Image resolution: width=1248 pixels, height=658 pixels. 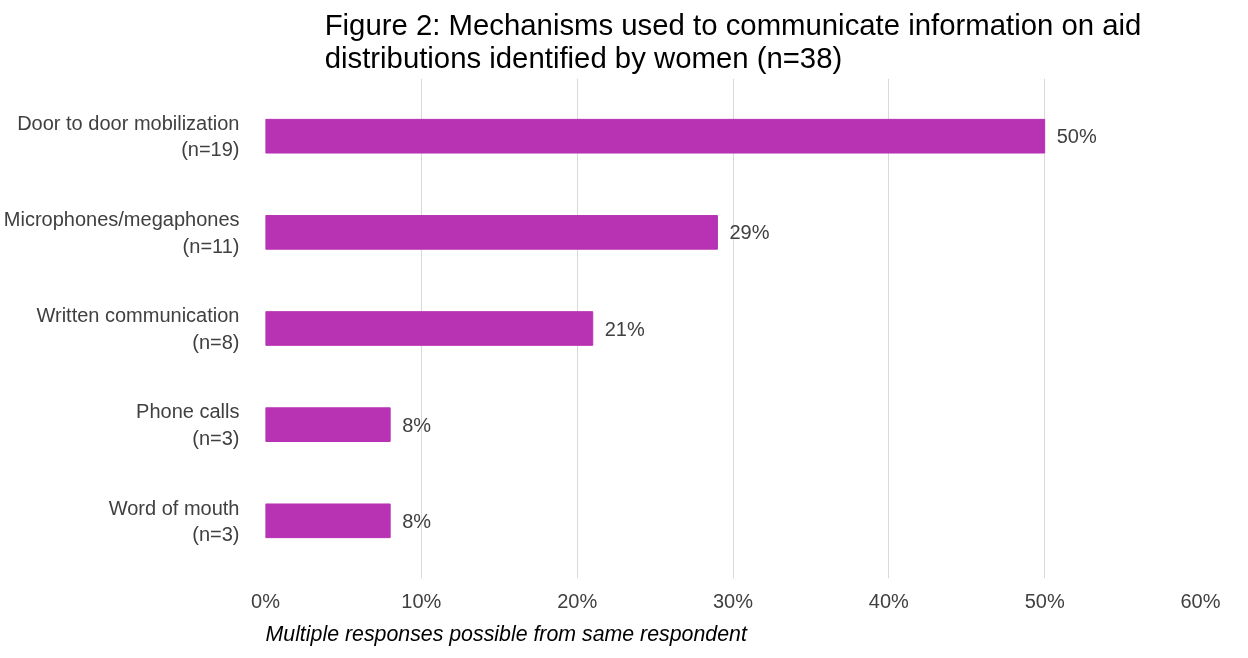 What do you see at coordinates (1044, 600) in the screenshot?
I see `x-tick-label: 50%` at bounding box center [1044, 600].